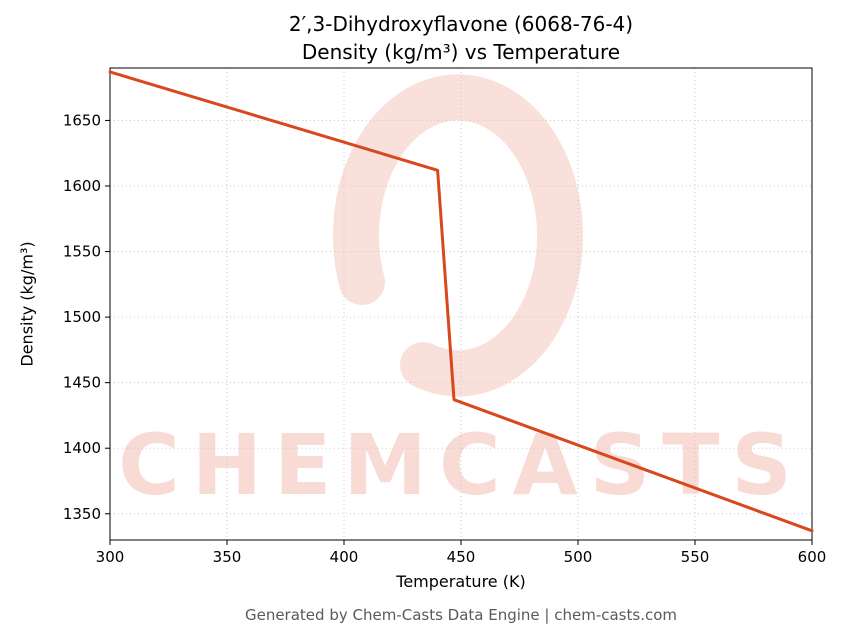  I want to click on y-tick-label: 1550, so click(82, 252).